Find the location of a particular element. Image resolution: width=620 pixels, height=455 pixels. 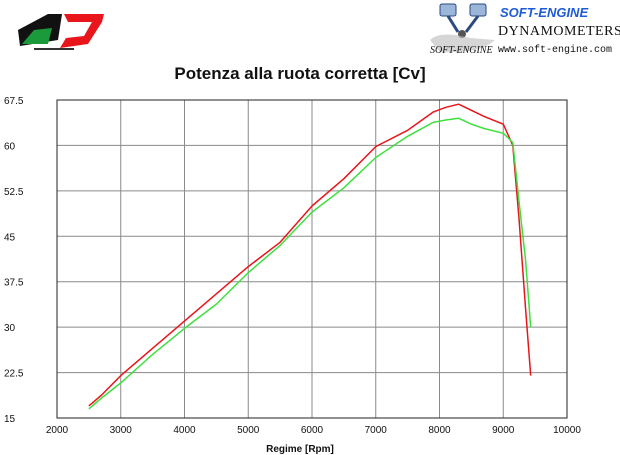

x-tick-label: 8000 is located at coordinates (439, 430).